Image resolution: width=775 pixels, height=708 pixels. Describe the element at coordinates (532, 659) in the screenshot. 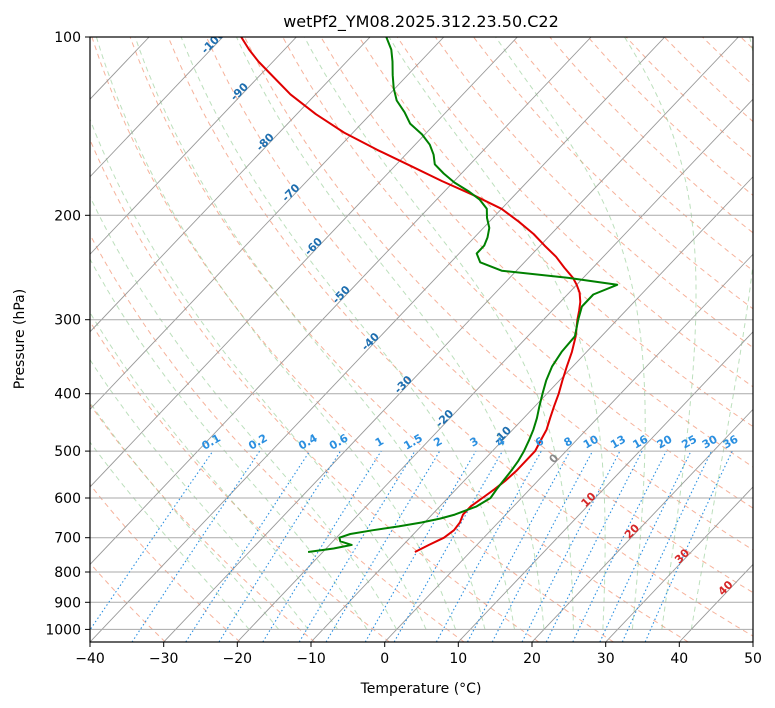

I see `x-tick-label: 20` at that location.